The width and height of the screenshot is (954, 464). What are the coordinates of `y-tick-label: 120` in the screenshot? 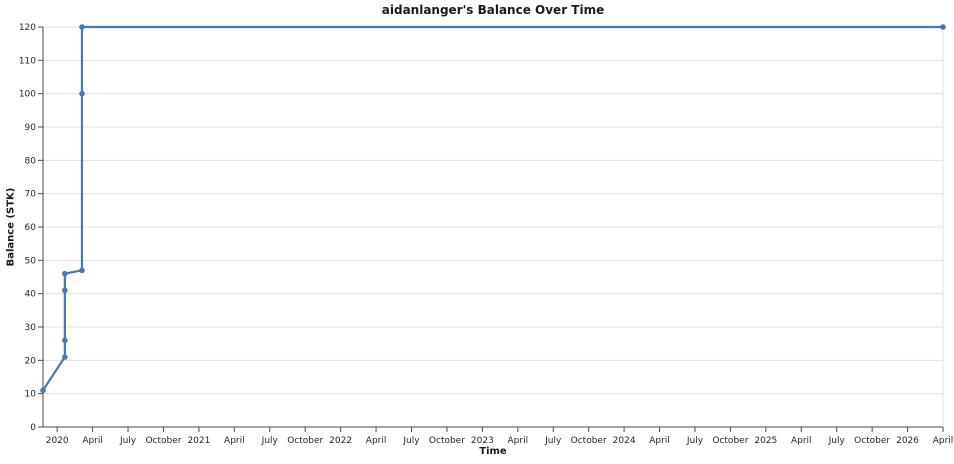 It's located at (27, 28).